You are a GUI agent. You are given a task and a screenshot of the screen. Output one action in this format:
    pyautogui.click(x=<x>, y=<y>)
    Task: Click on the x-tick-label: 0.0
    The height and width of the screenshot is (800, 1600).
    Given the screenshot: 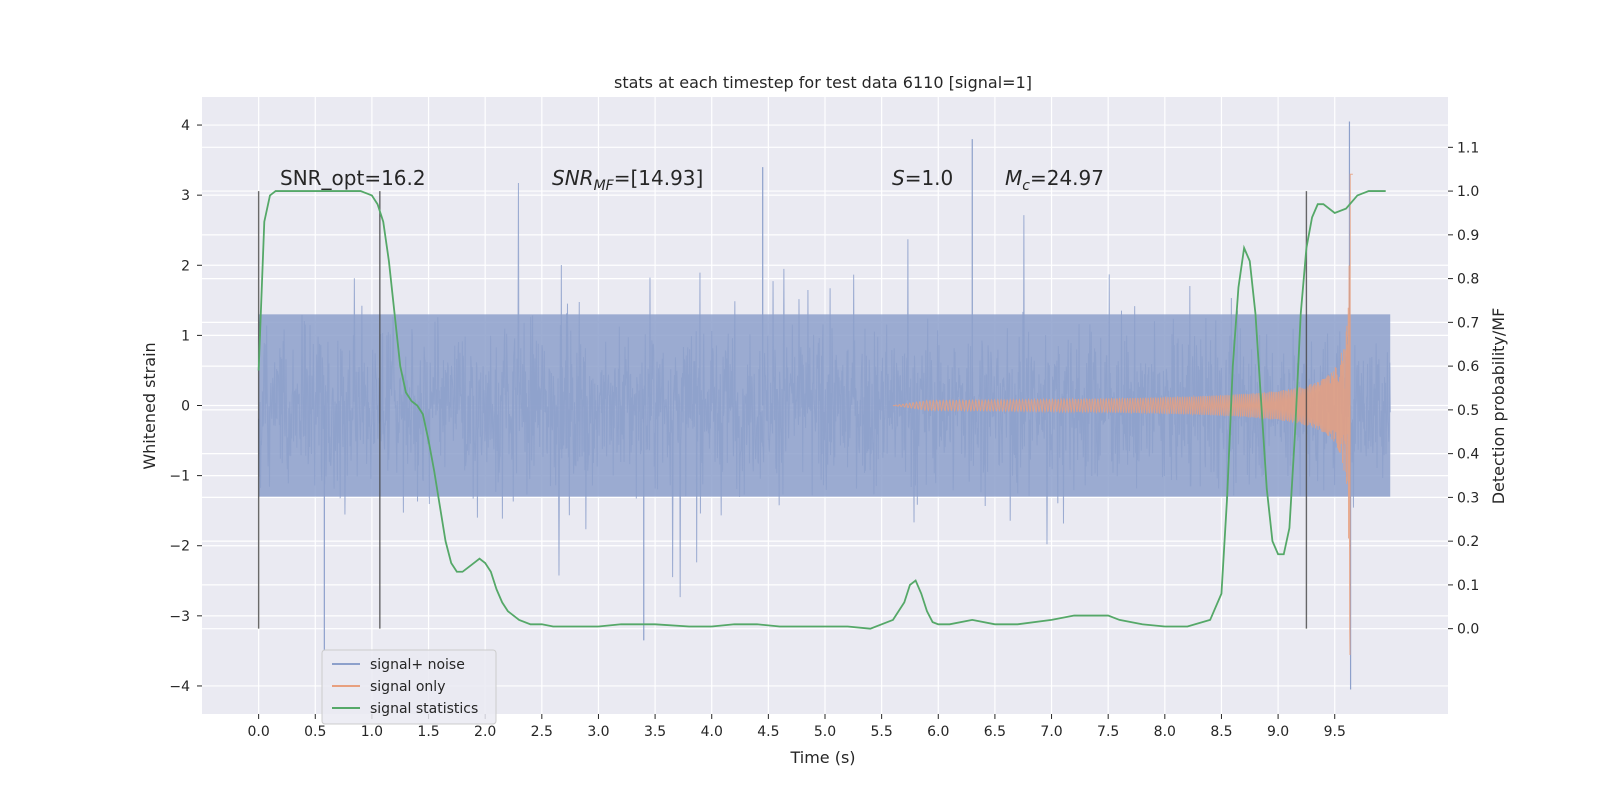 What is the action you would take?
    pyautogui.click(x=259, y=732)
    